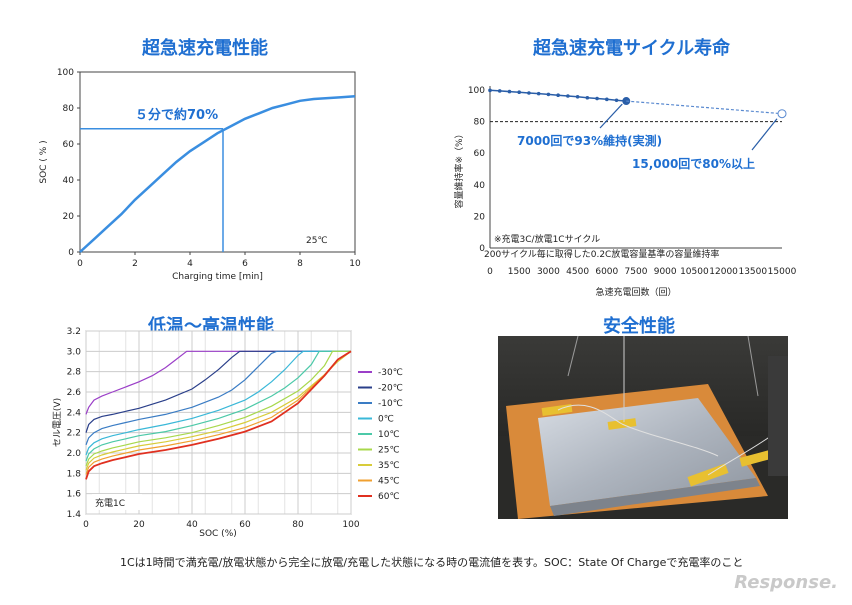 Image resolution: width=852 pixels, height=605 pixels. Describe the element at coordinates (355, 264) in the screenshot. I see `x-tick-label: 10` at that location.